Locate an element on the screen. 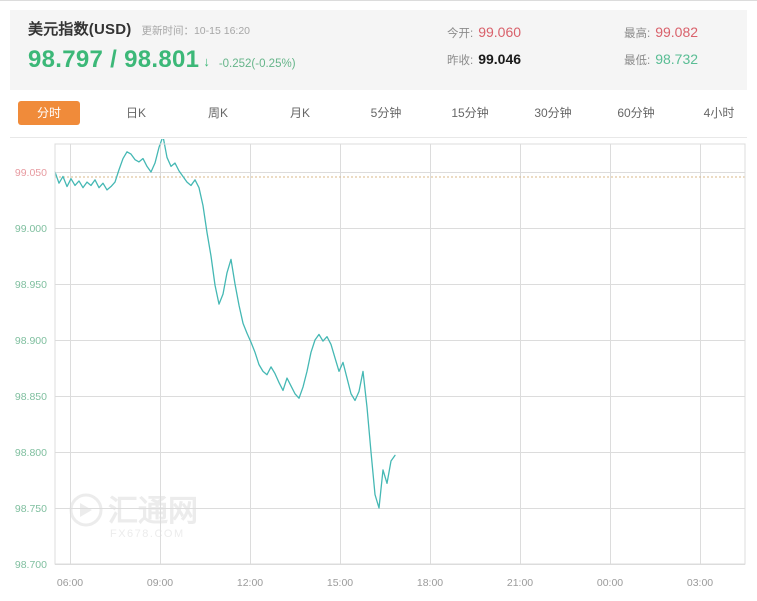 This screenshot has height=601, width=757. y-axis-tick-label: 98.750 is located at coordinates (31, 509).